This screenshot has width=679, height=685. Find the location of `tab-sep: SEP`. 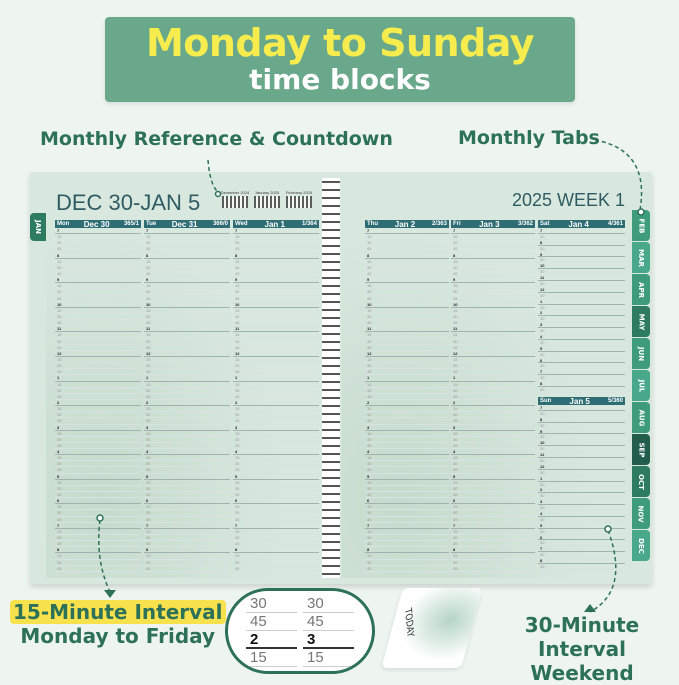

tab-sep: SEP is located at coordinates (641, 449).